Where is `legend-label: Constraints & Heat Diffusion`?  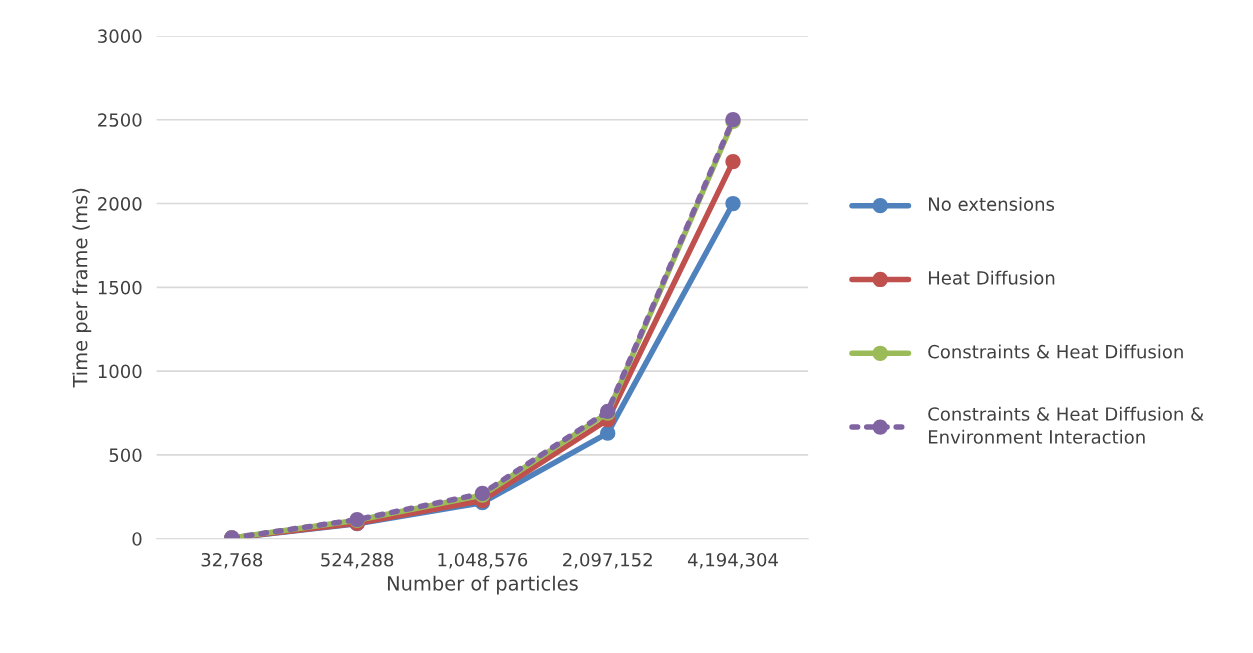
legend-label: Constraints & Heat Diffusion is located at coordinates (1055, 351).